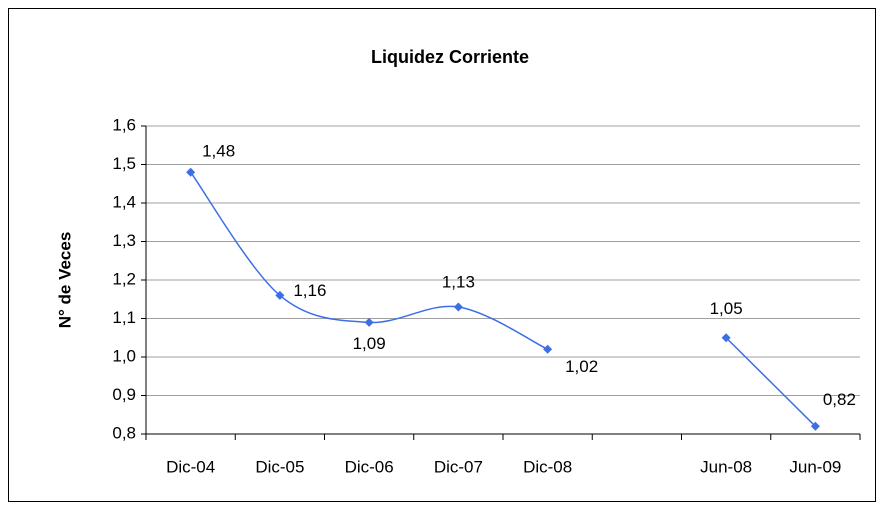  What do you see at coordinates (190, 466) in the screenshot?
I see `x-tick-label: Dic-04` at bounding box center [190, 466].